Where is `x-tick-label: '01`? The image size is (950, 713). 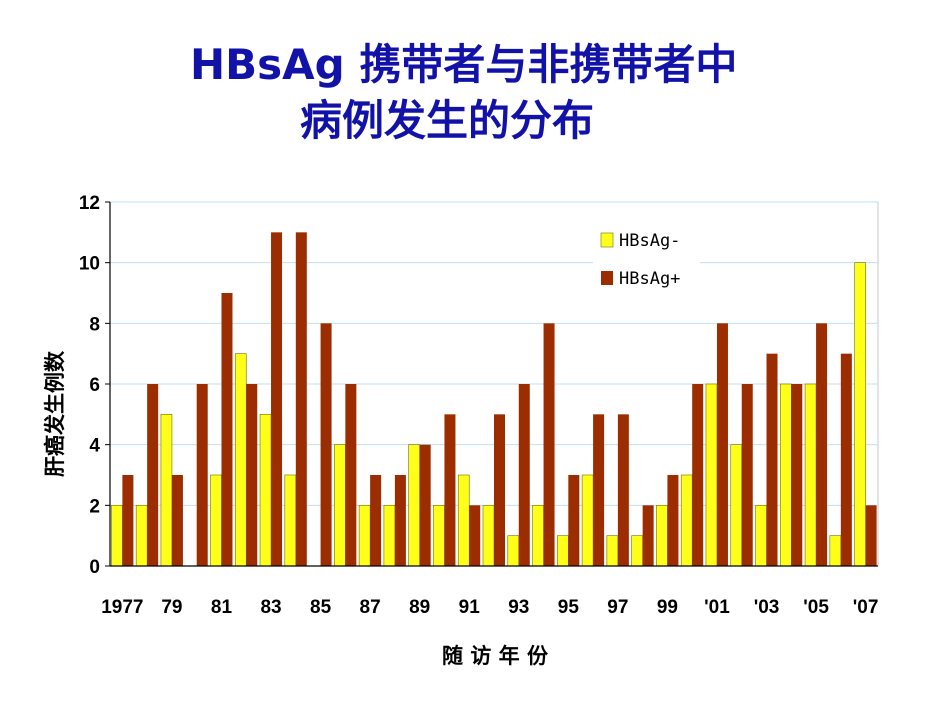 x-tick-label: '01 is located at coordinates (717, 607).